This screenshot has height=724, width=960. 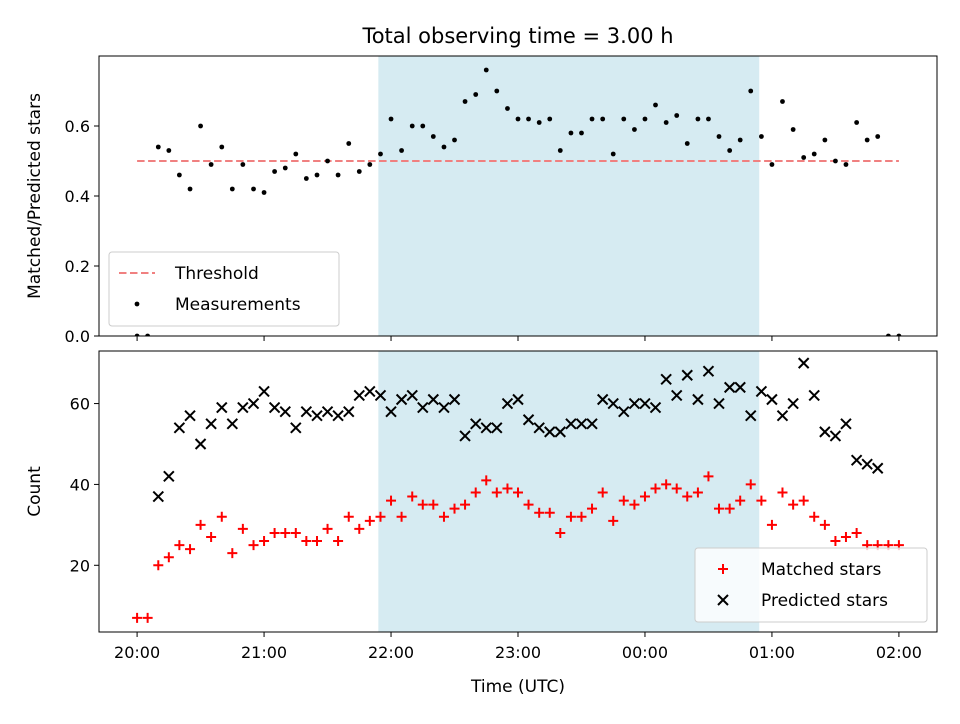 What do you see at coordinates (77, 126) in the screenshot?
I see `y-tick-label: 0.6` at bounding box center [77, 126].